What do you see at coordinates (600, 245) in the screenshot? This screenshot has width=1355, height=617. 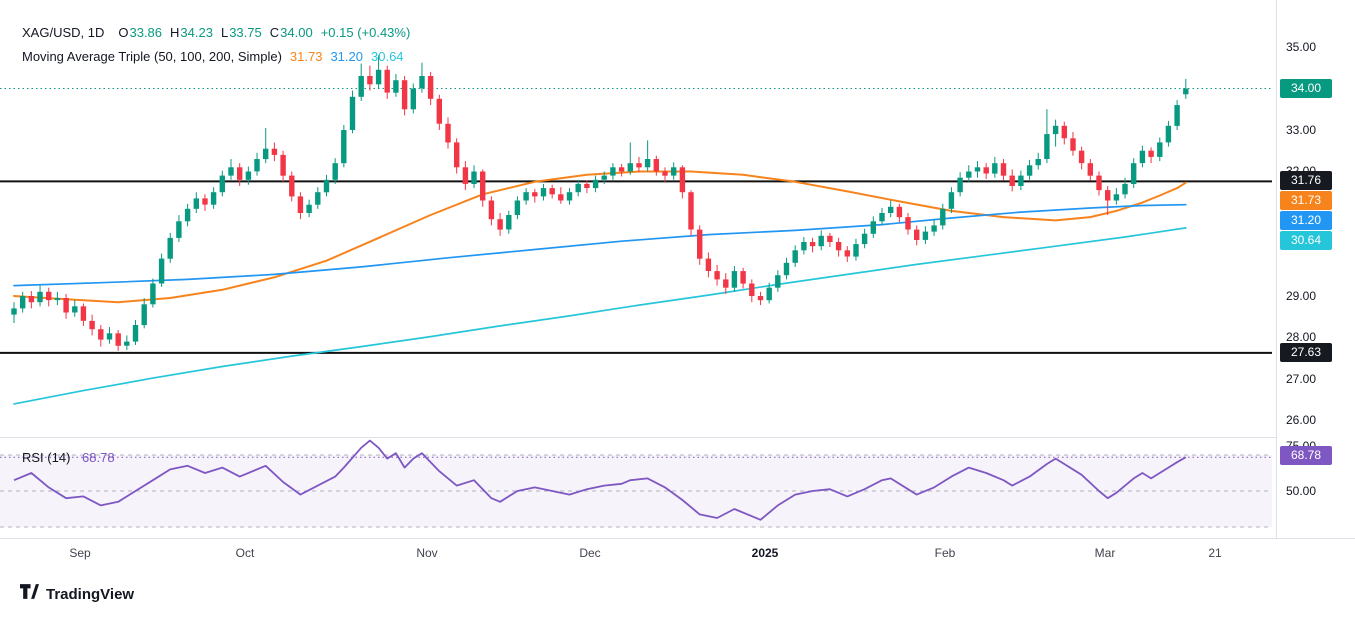 I see `ma-line` at bounding box center [600, 245].